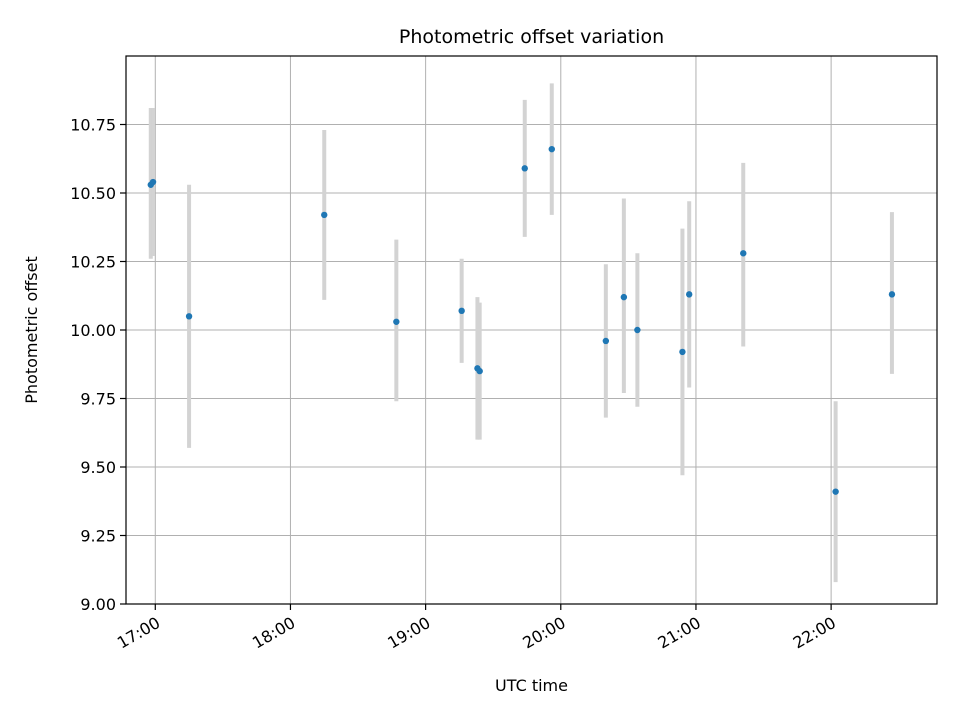  What do you see at coordinates (98, 604) in the screenshot?
I see `y-tick-label: 9.00` at bounding box center [98, 604].